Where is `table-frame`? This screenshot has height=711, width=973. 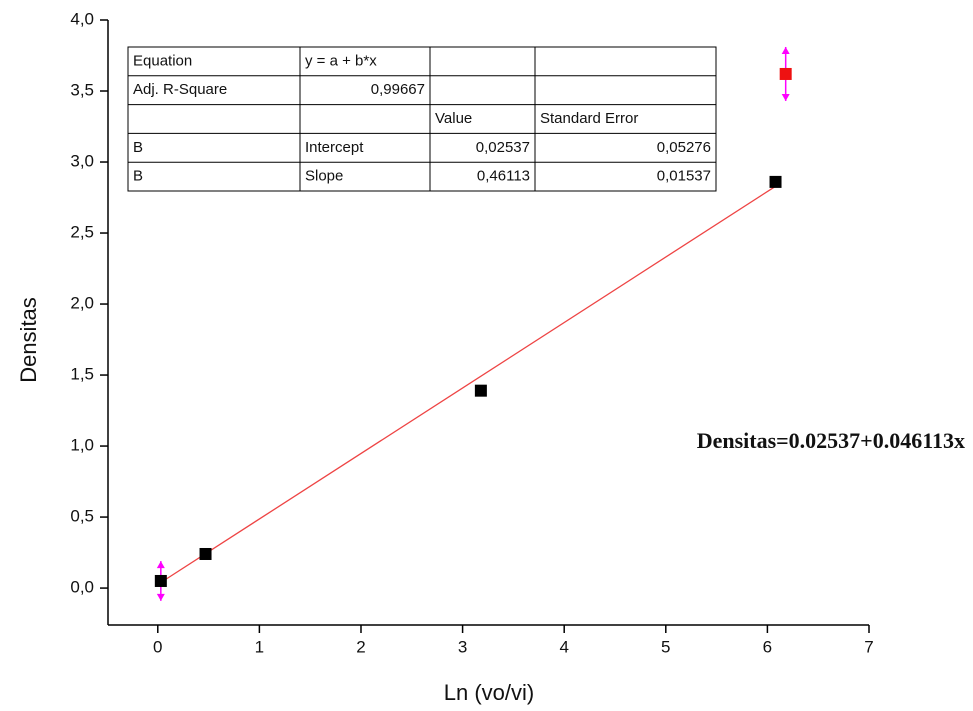 table-frame is located at coordinates (422, 119).